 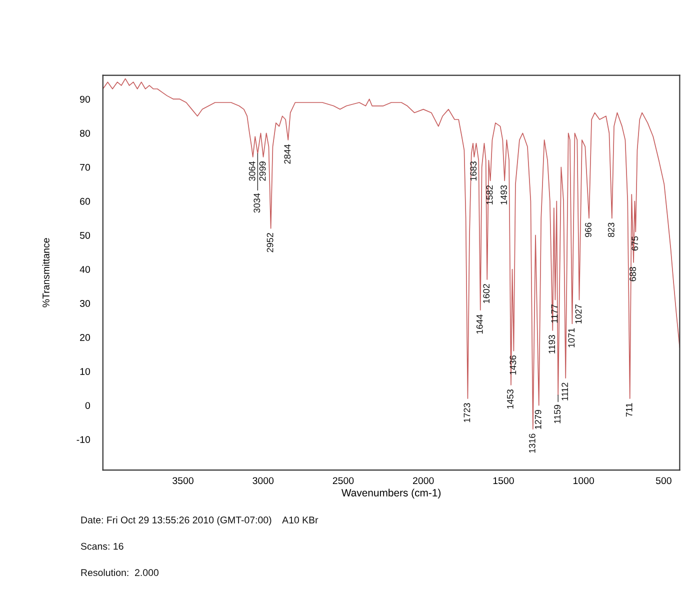 What do you see at coordinates (503, 480) in the screenshot?
I see `x-tick-label: 1500` at bounding box center [503, 480].